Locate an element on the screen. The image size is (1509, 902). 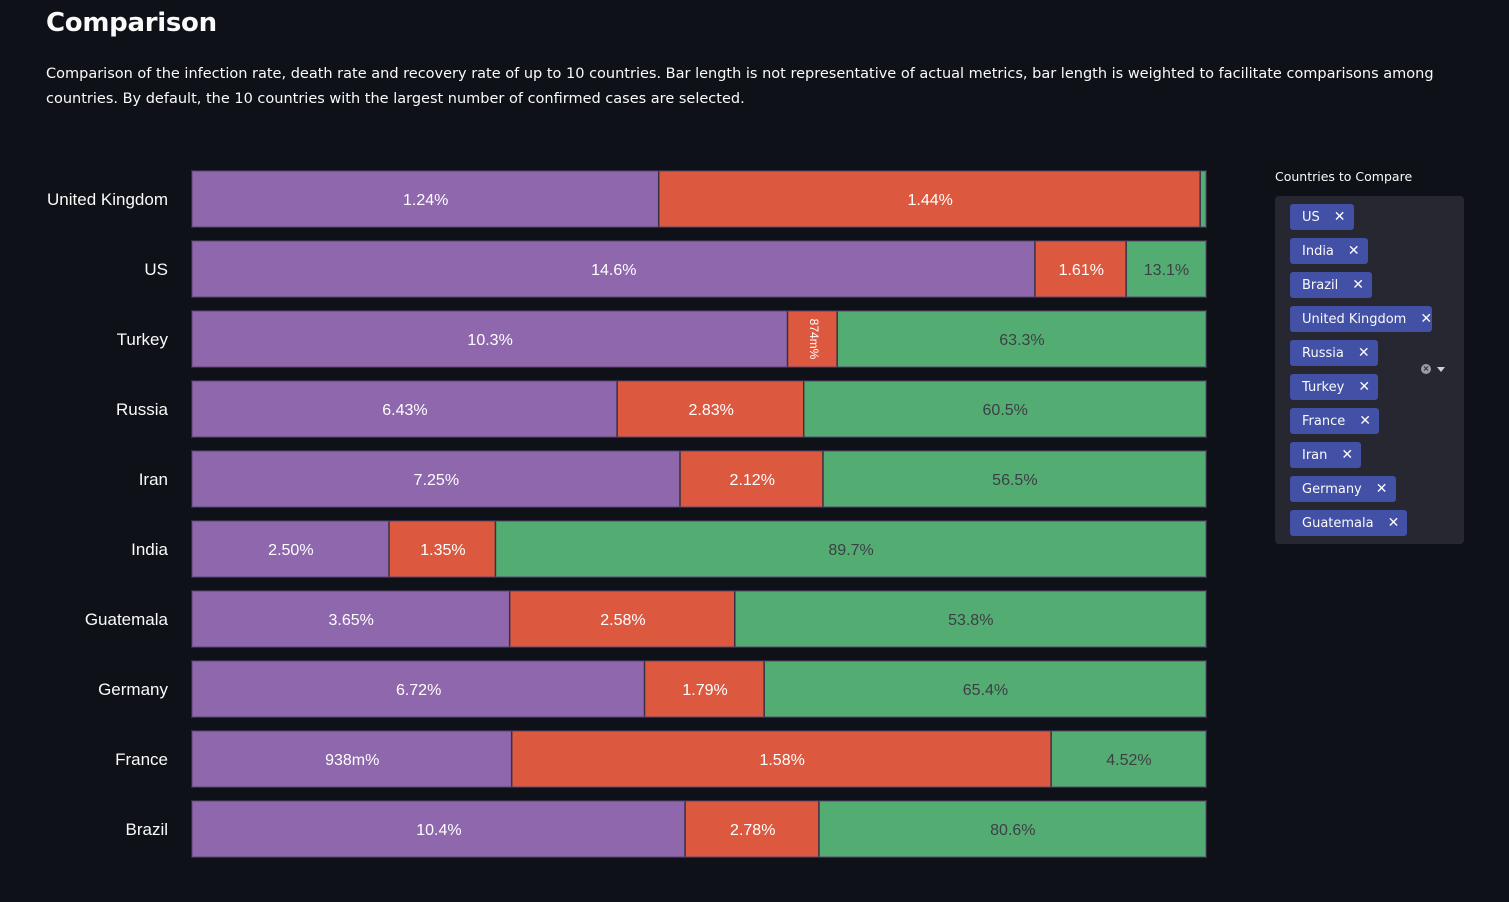
country-label: Russia is located at coordinates (142, 409).